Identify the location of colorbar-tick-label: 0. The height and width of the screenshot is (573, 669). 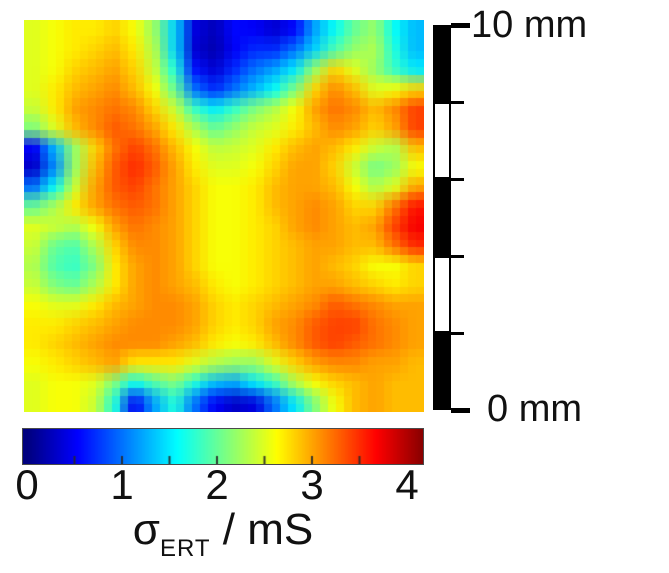
(27, 484).